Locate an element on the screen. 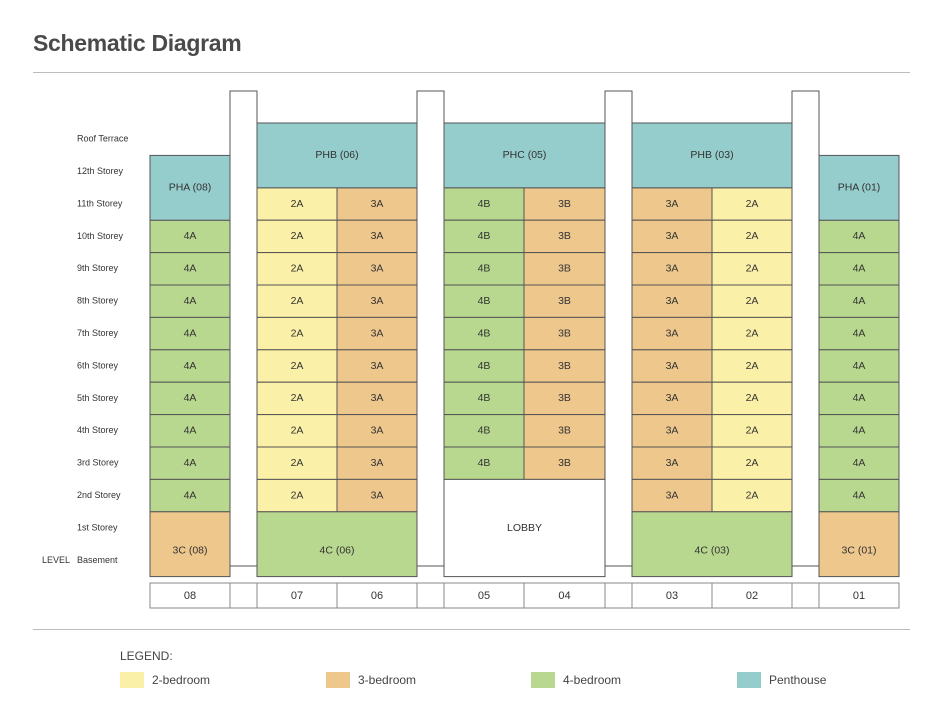 Image resolution: width=943 pixels, height=717 pixels. level-label: 2nd Storey is located at coordinates (99, 495).